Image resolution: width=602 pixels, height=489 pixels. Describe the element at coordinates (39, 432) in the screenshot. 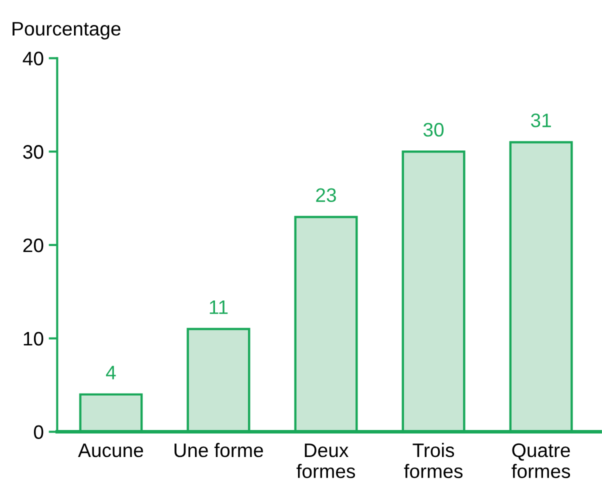

I see `y-tick-label: 0` at that location.